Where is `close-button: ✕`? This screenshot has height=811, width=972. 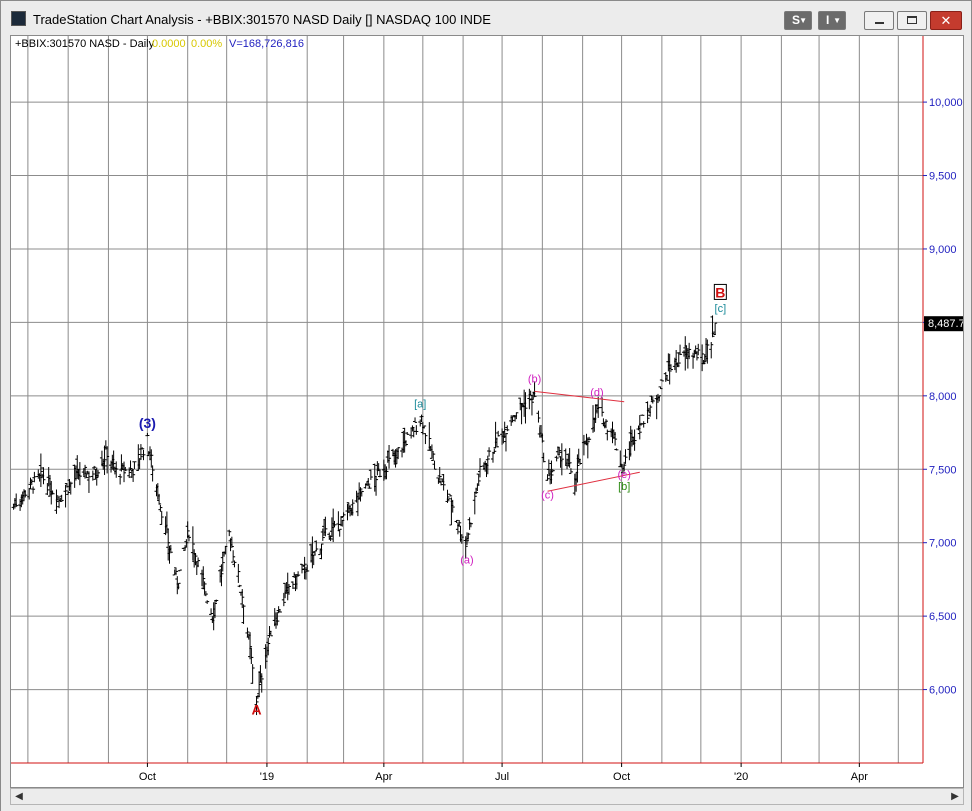 close-button: ✕ is located at coordinates (946, 20).